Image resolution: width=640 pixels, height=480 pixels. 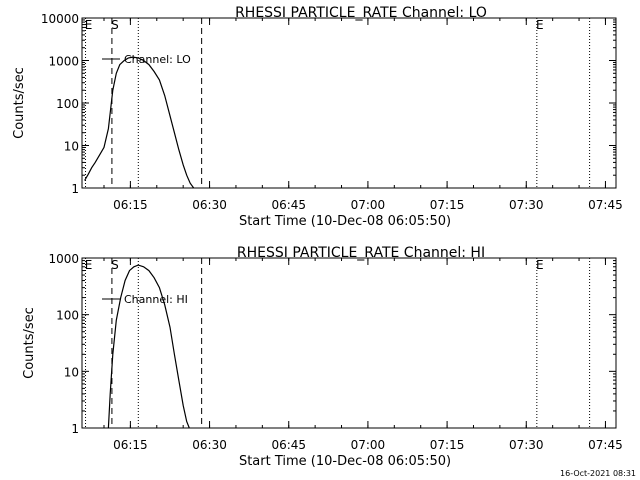 I want to click on chart-title: RHESSI PARTICLE_RATE Channel: HI, so click(x=361, y=253).